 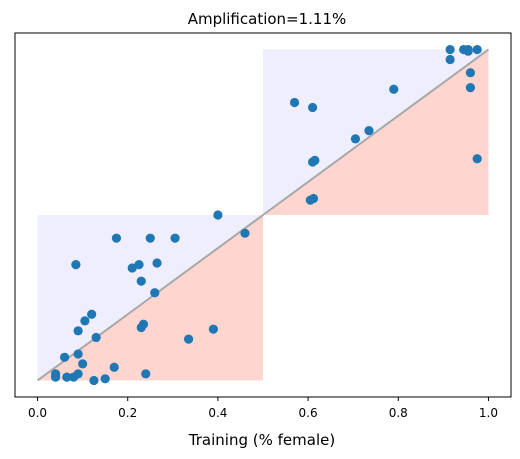 What do you see at coordinates (267, 19) in the screenshot?
I see `chart-title: Amplification=1.11%` at bounding box center [267, 19].